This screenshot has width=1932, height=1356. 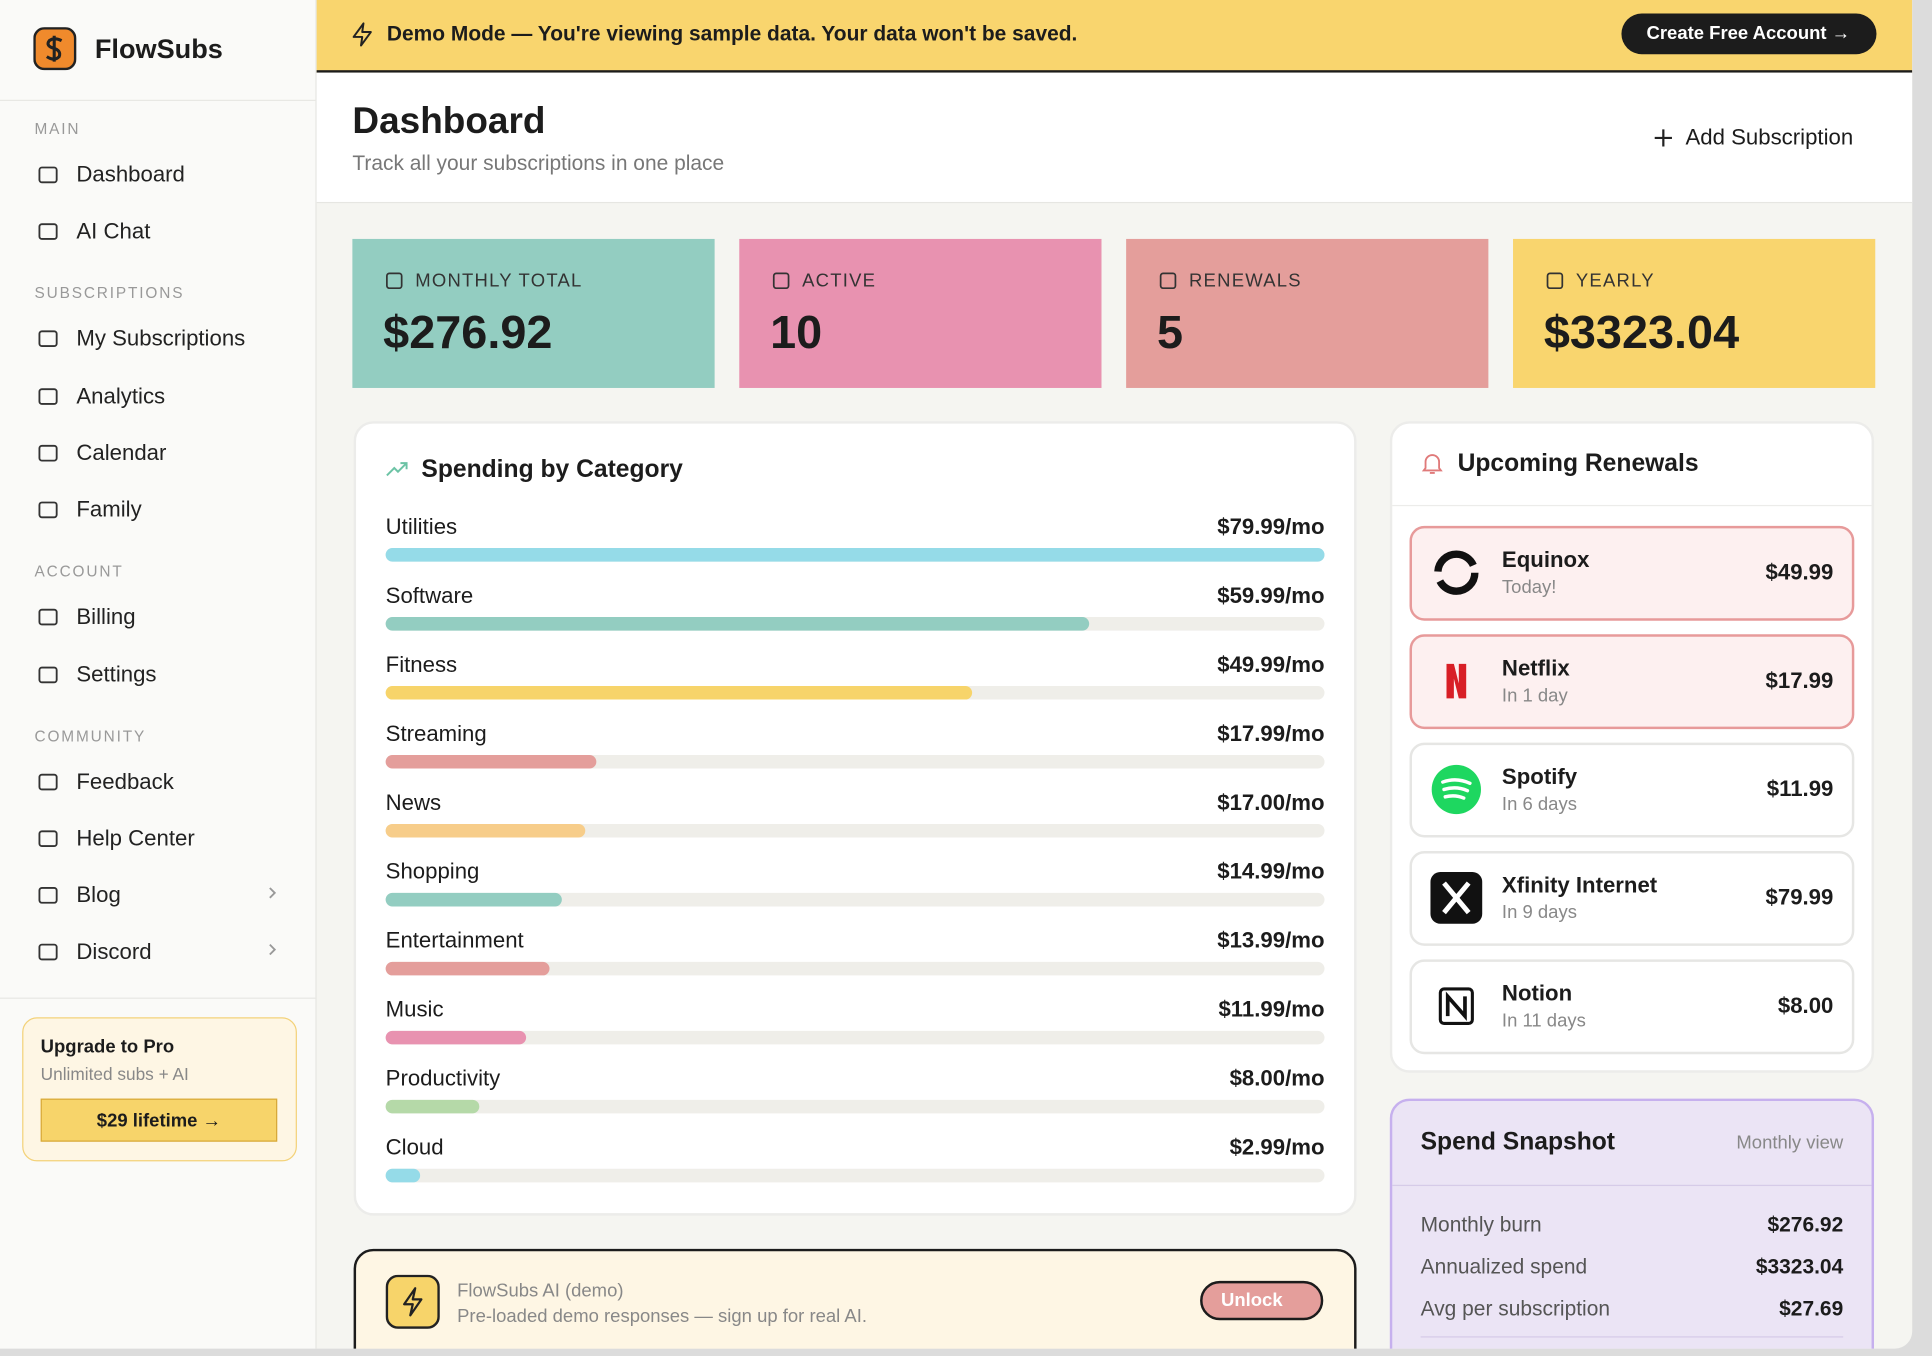 I want to click on nav-item: Help Center, so click(x=135, y=838).